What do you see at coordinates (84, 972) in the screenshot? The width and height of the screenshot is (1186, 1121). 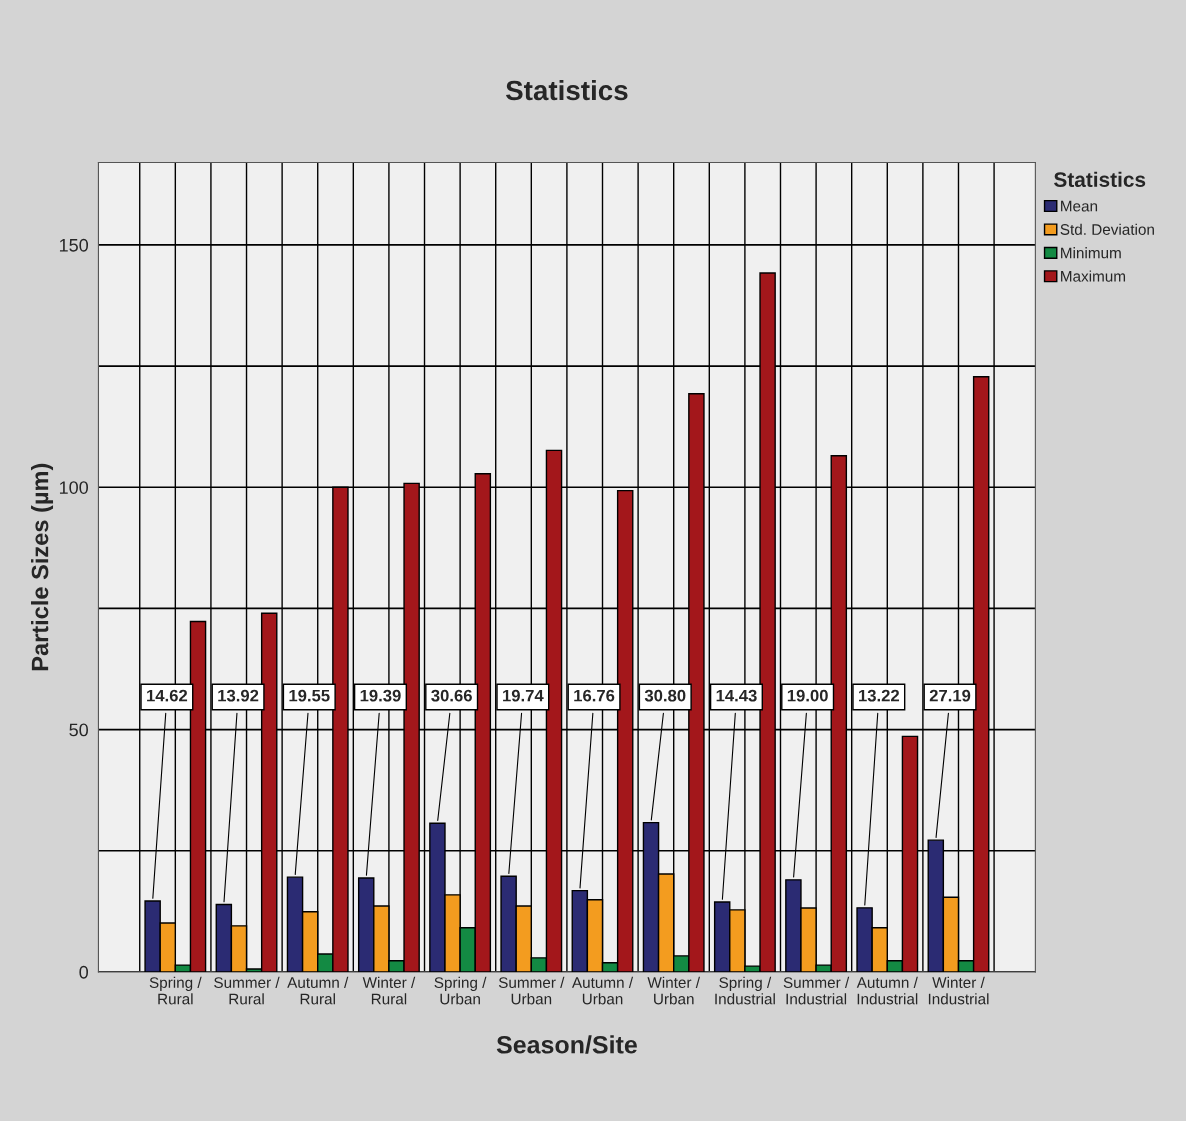 I see `y-tick-label: 0` at bounding box center [84, 972].